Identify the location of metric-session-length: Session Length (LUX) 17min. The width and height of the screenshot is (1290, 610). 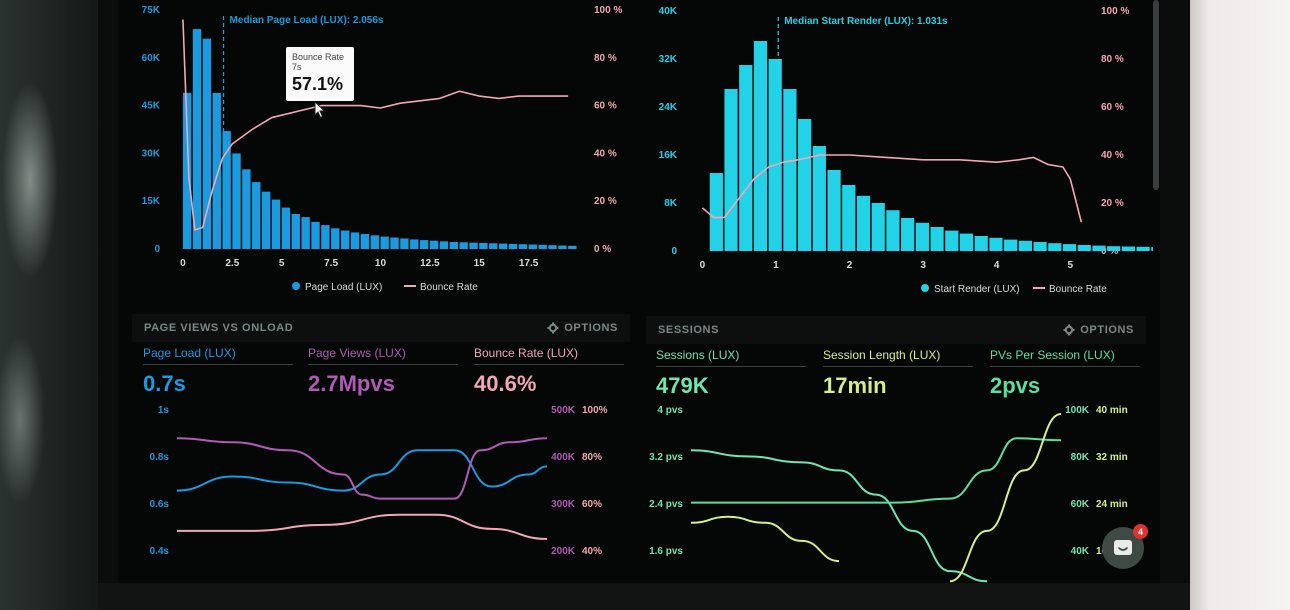
(898, 373).